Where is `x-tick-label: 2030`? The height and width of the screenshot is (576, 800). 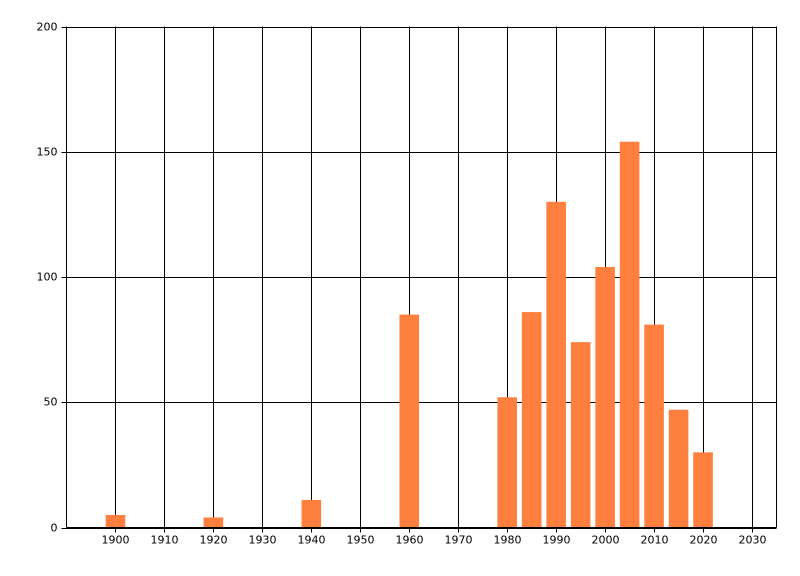
x-tick-label: 2030 is located at coordinates (753, 540).